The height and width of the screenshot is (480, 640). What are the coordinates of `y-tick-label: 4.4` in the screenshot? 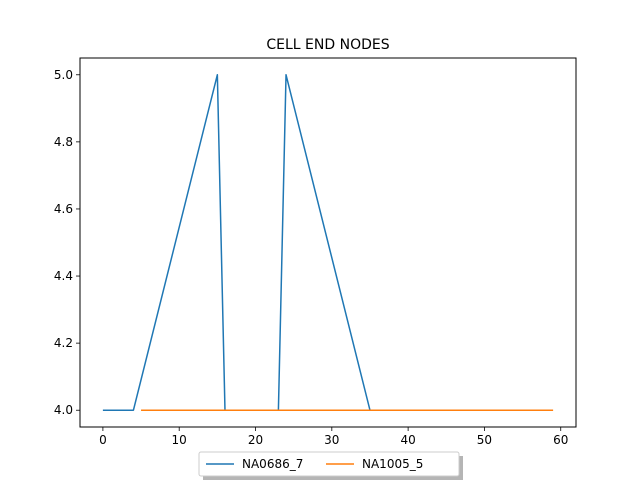 It's located at (63, 276).